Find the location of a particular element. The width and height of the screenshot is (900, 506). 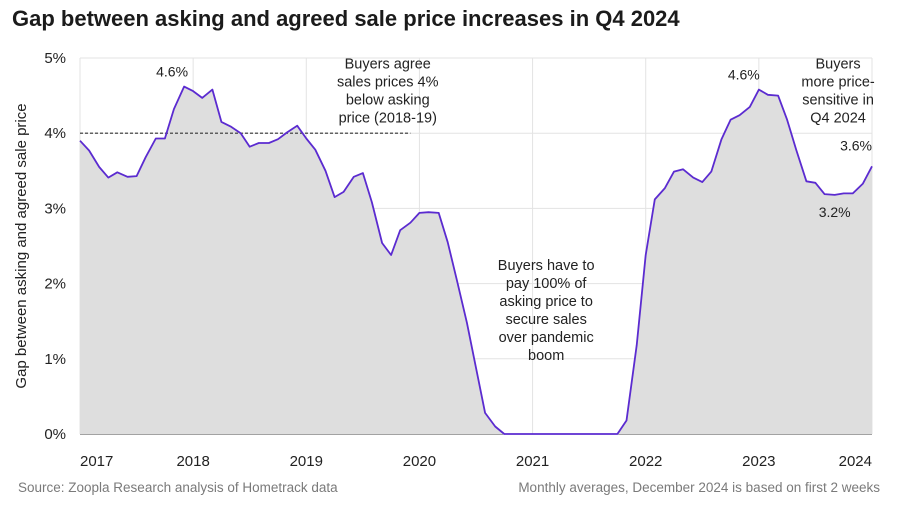

y-tick-label: 1% is located at coordinates (55, 359).